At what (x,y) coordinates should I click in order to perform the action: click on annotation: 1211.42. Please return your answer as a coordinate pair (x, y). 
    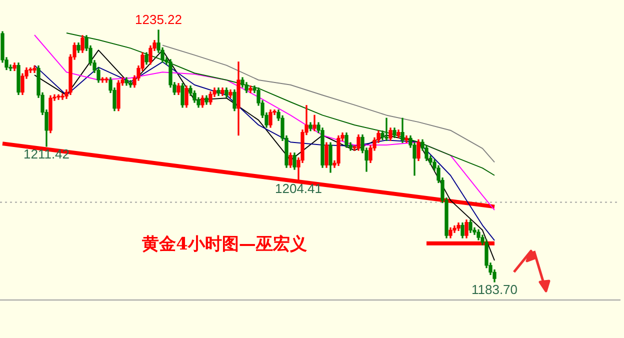
    Looking at the image, I should click on (46, 154).